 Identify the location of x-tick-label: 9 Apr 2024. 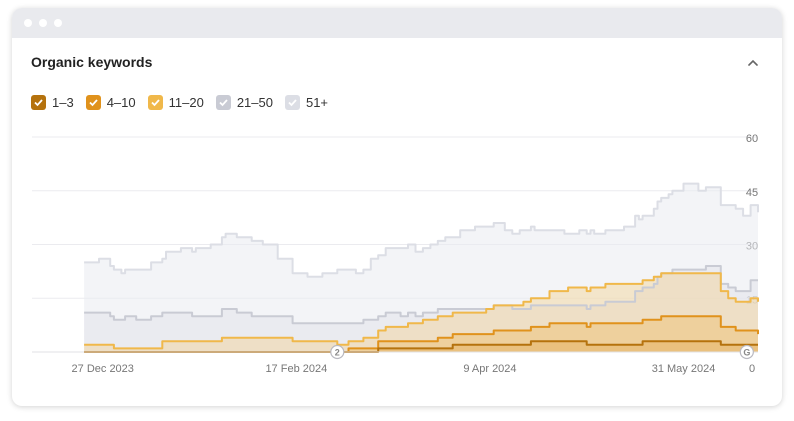
(489, 369).